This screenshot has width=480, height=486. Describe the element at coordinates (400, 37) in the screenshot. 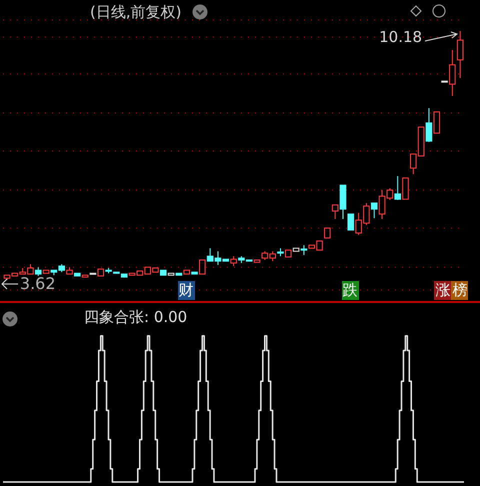

I see `annotation: 10.18` at that location.